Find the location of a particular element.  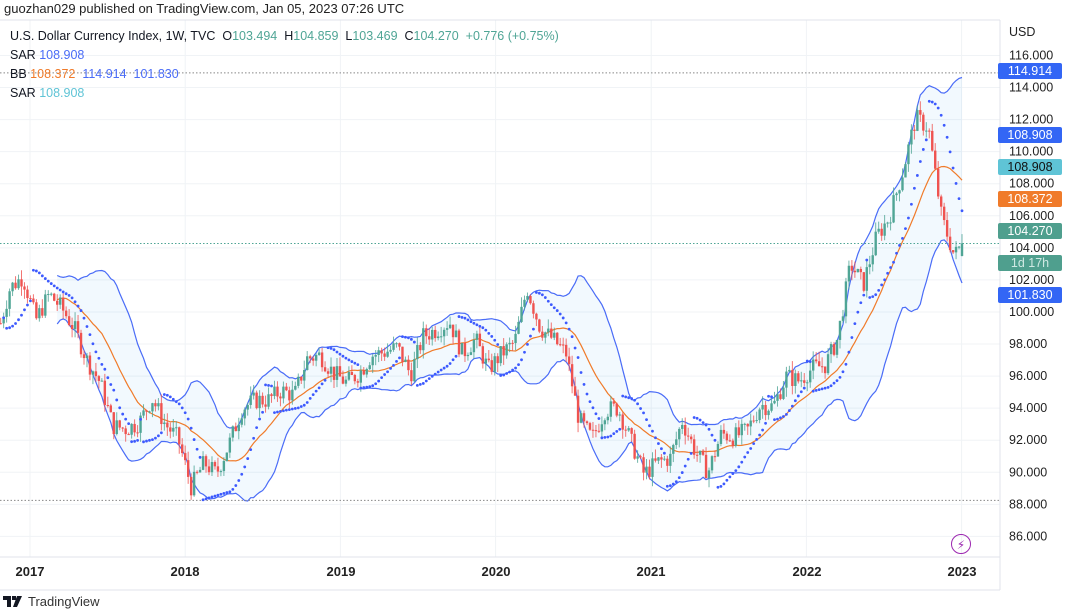

bb-lower-value: 101.830 is located at coordinates (156, 74).